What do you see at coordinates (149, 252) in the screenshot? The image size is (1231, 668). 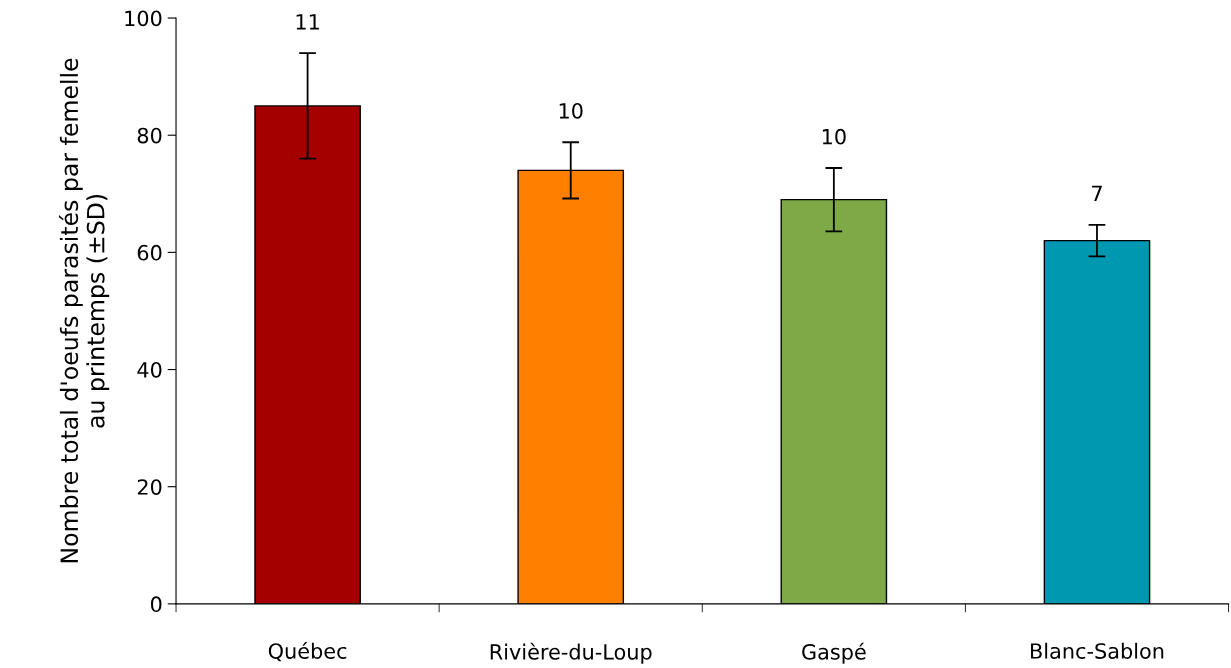 I see `y-tick-label: 60` at bounding box center [149, 252].